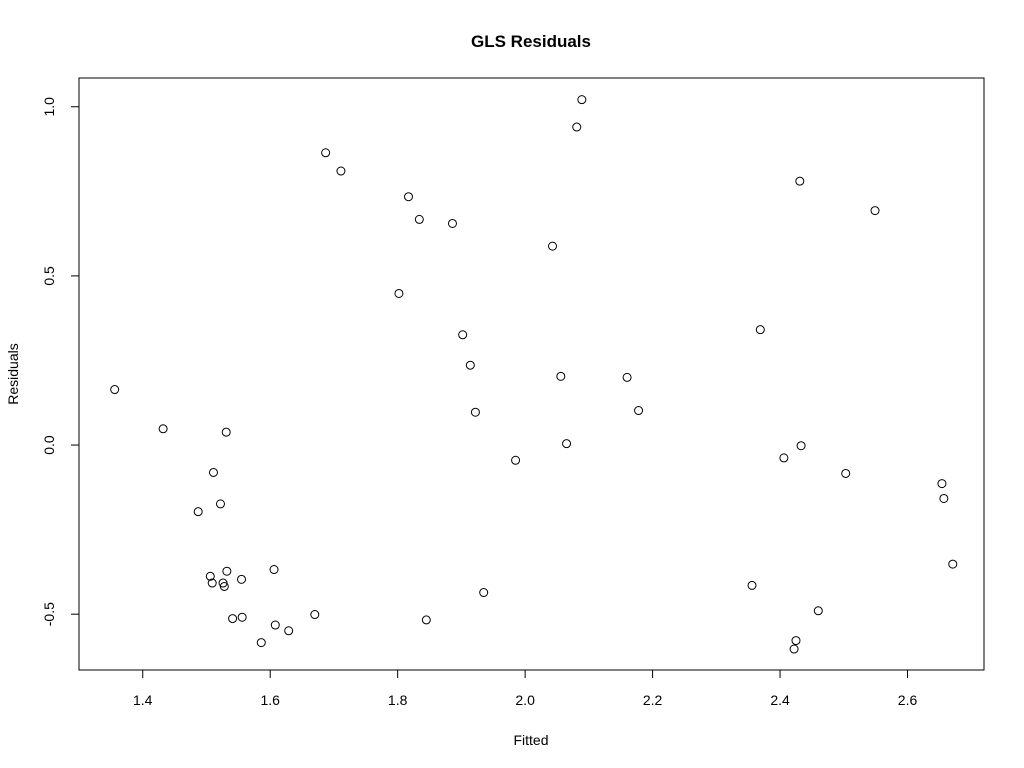 Image resolution: width=1024 pixels, height=768 pixels. What do you see at coordinates (270, 700) in the screenshot?
I see `x-tick-label: 1.6` at bounding box center [270, 700].